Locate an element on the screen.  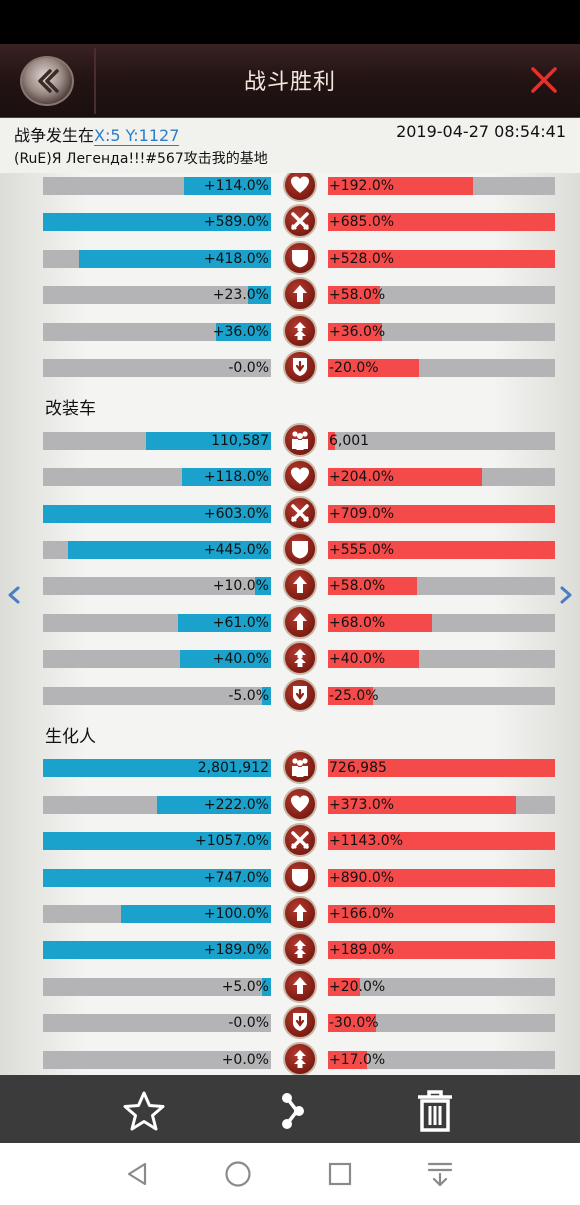
defender-bar: -30.0% is located at coordinates (441, 1023).